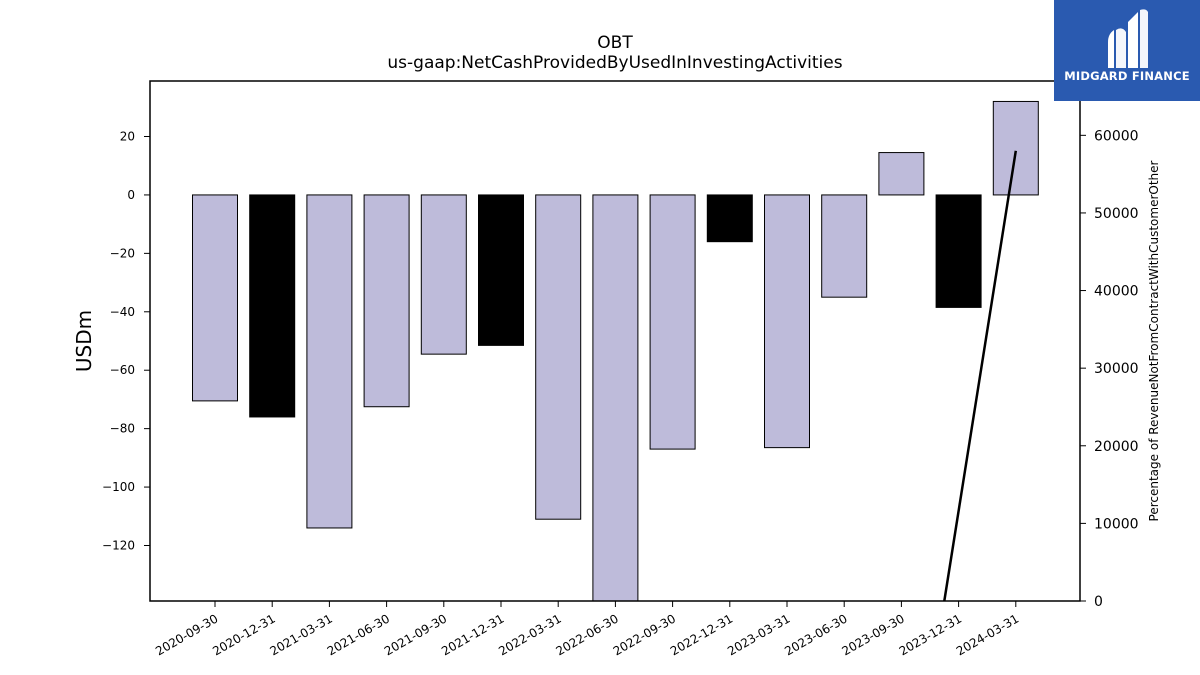 This screenshot has height=675, width=1200. I want to click on x-tick-label: 2021-12-31, so click(472, 634).